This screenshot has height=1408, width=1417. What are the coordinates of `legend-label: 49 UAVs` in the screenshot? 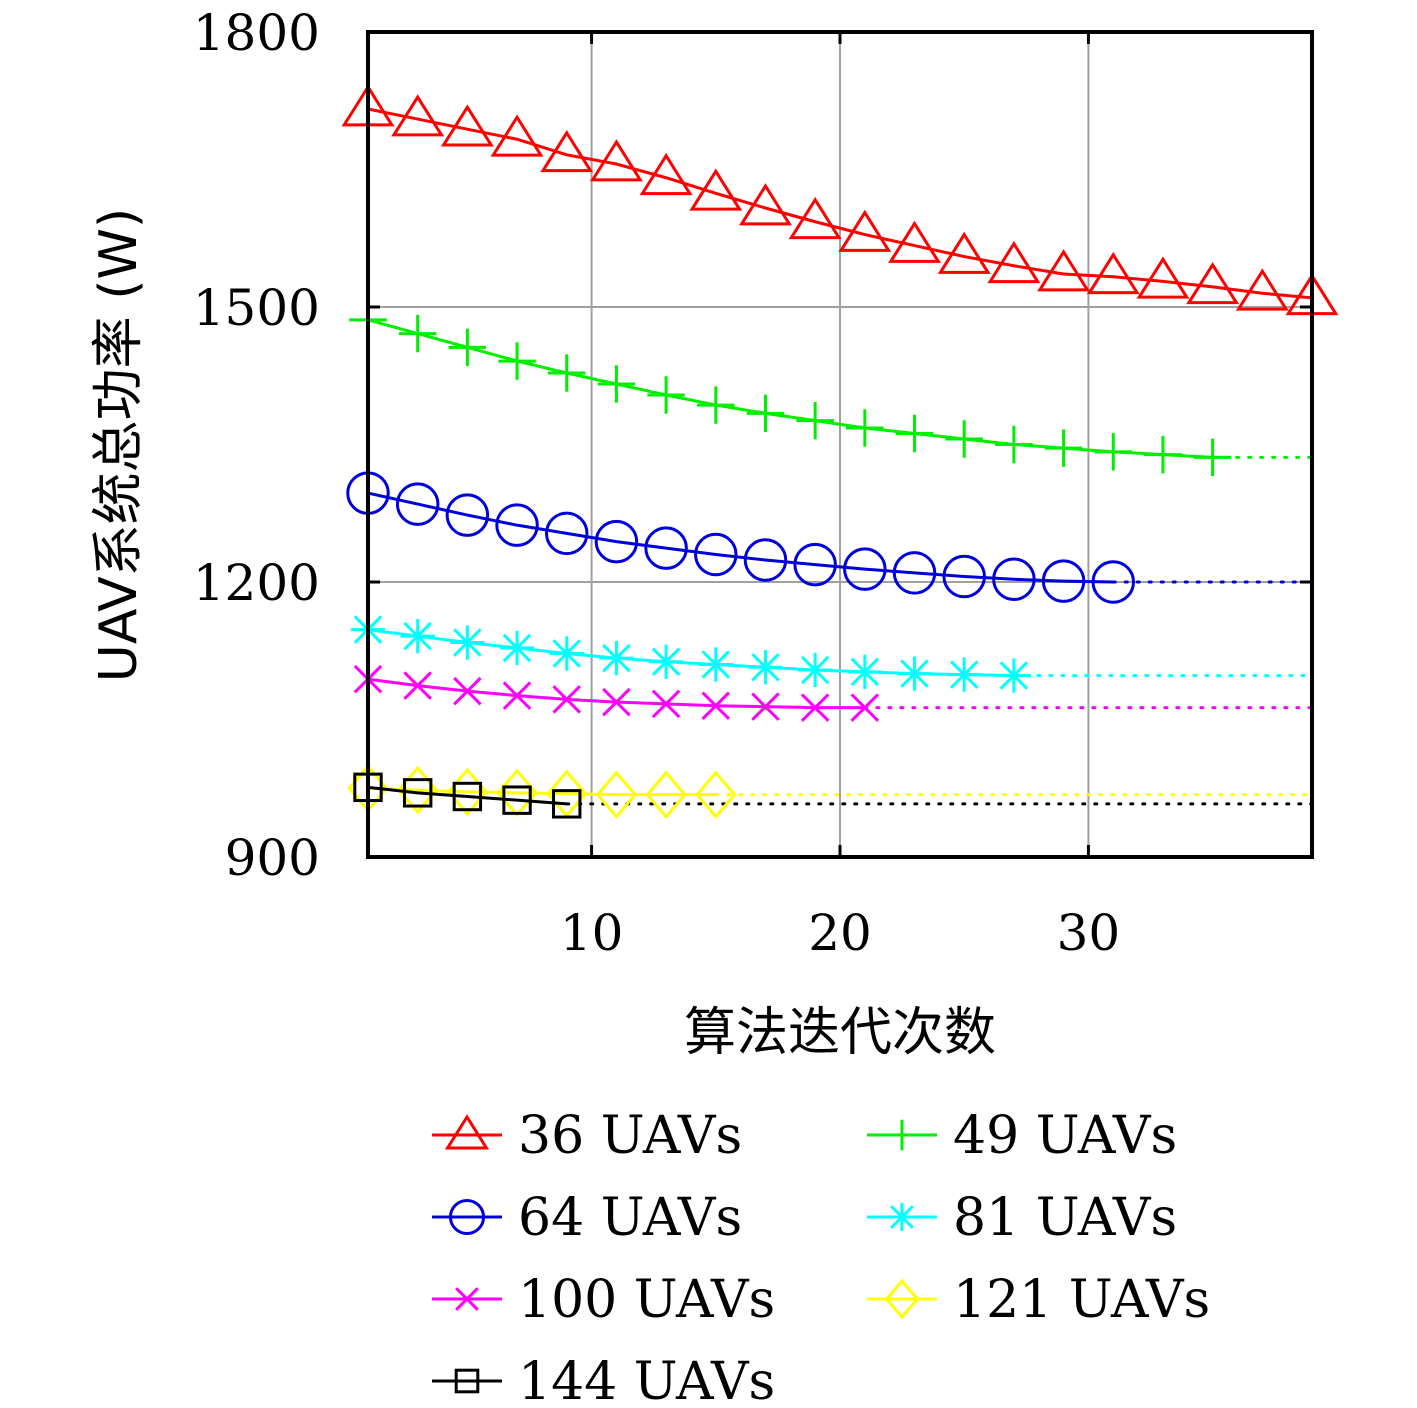 It's located at (1065, 1136).